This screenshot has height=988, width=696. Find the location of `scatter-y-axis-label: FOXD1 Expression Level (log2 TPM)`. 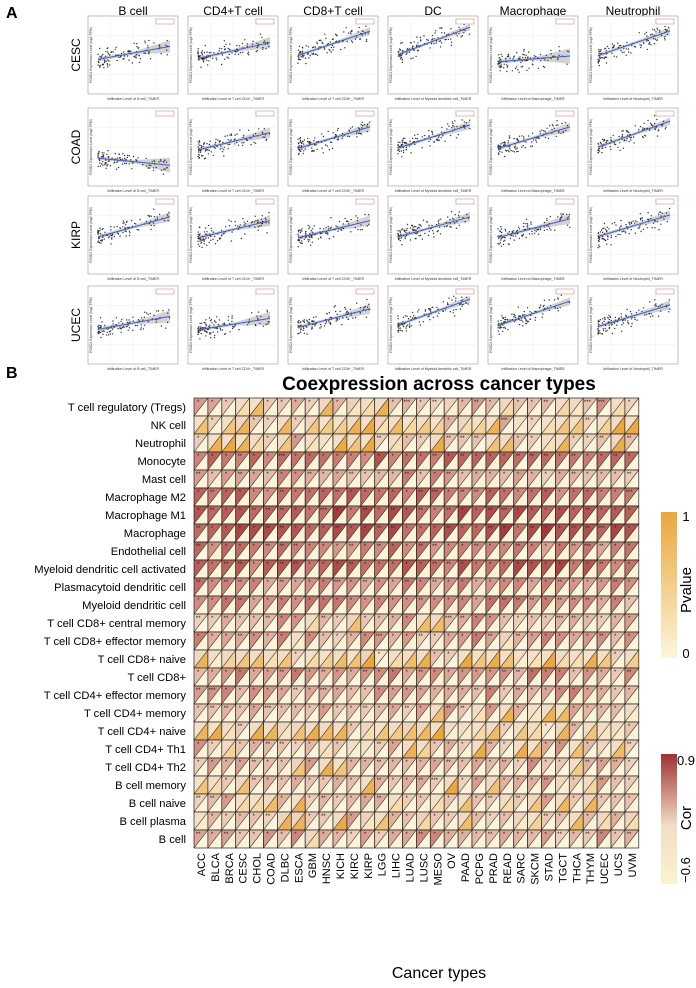

scatter-y-axis-label: FOXD1 Expression Level (log2 TPM) is located at coordinates (91, 147).